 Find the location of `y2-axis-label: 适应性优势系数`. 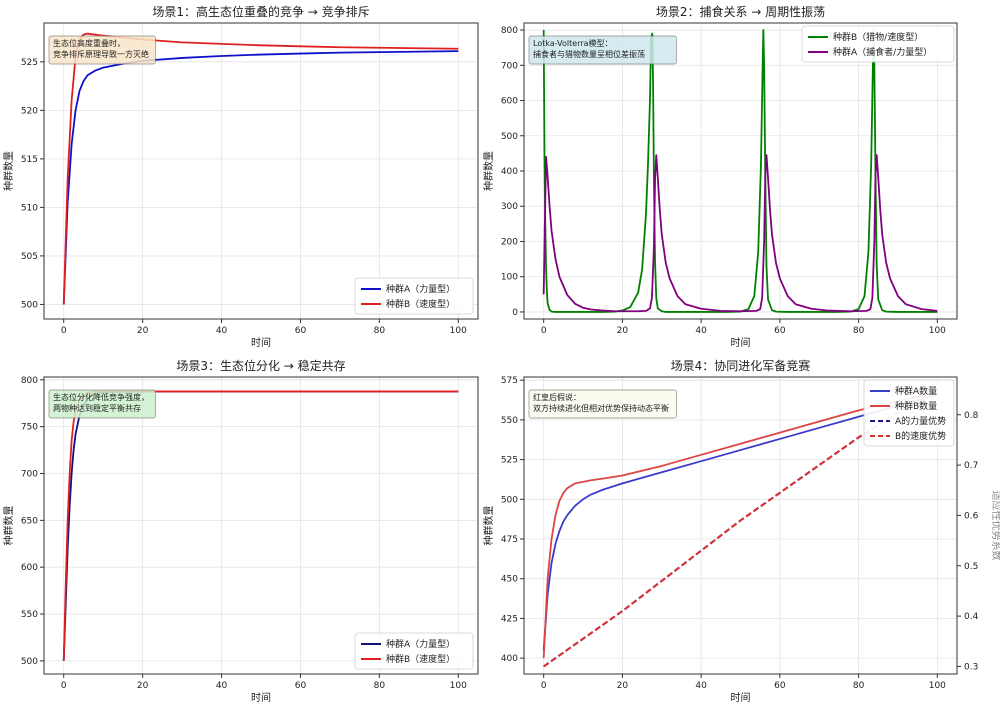

y2-axis-label: 适应性优势系数 is located at coordinates (995, 526).